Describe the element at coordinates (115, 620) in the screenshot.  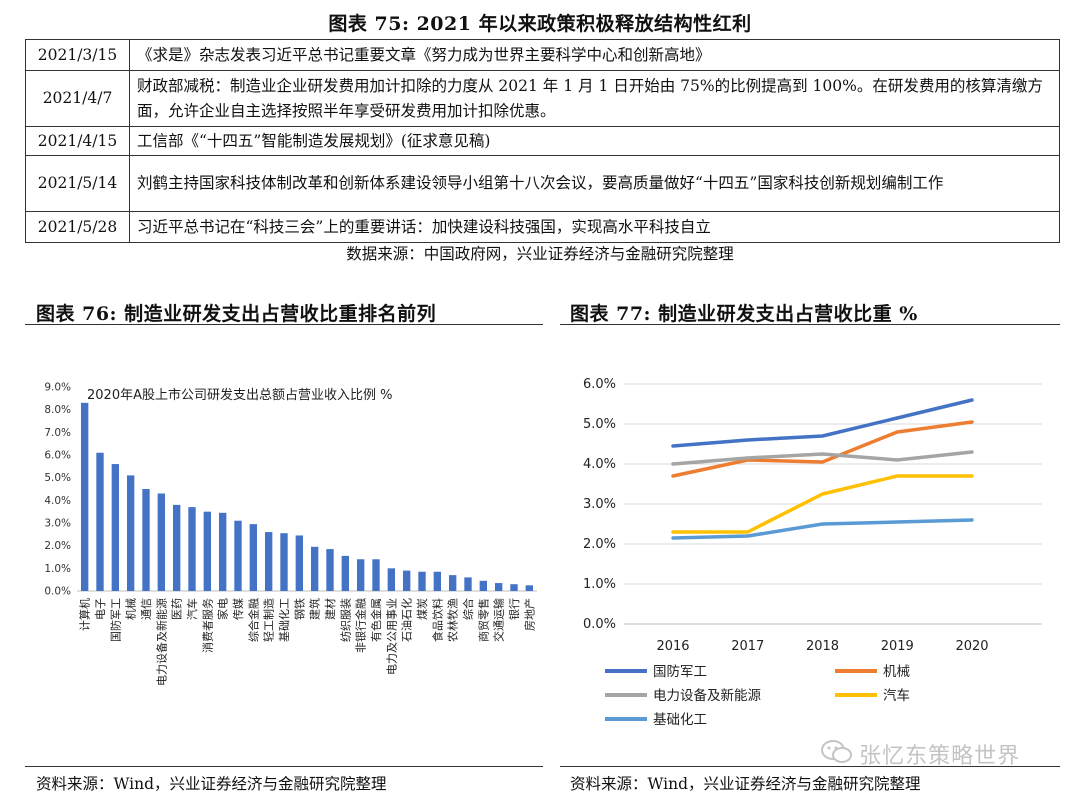
I see `x-tick-label: 国防军工` at that location.